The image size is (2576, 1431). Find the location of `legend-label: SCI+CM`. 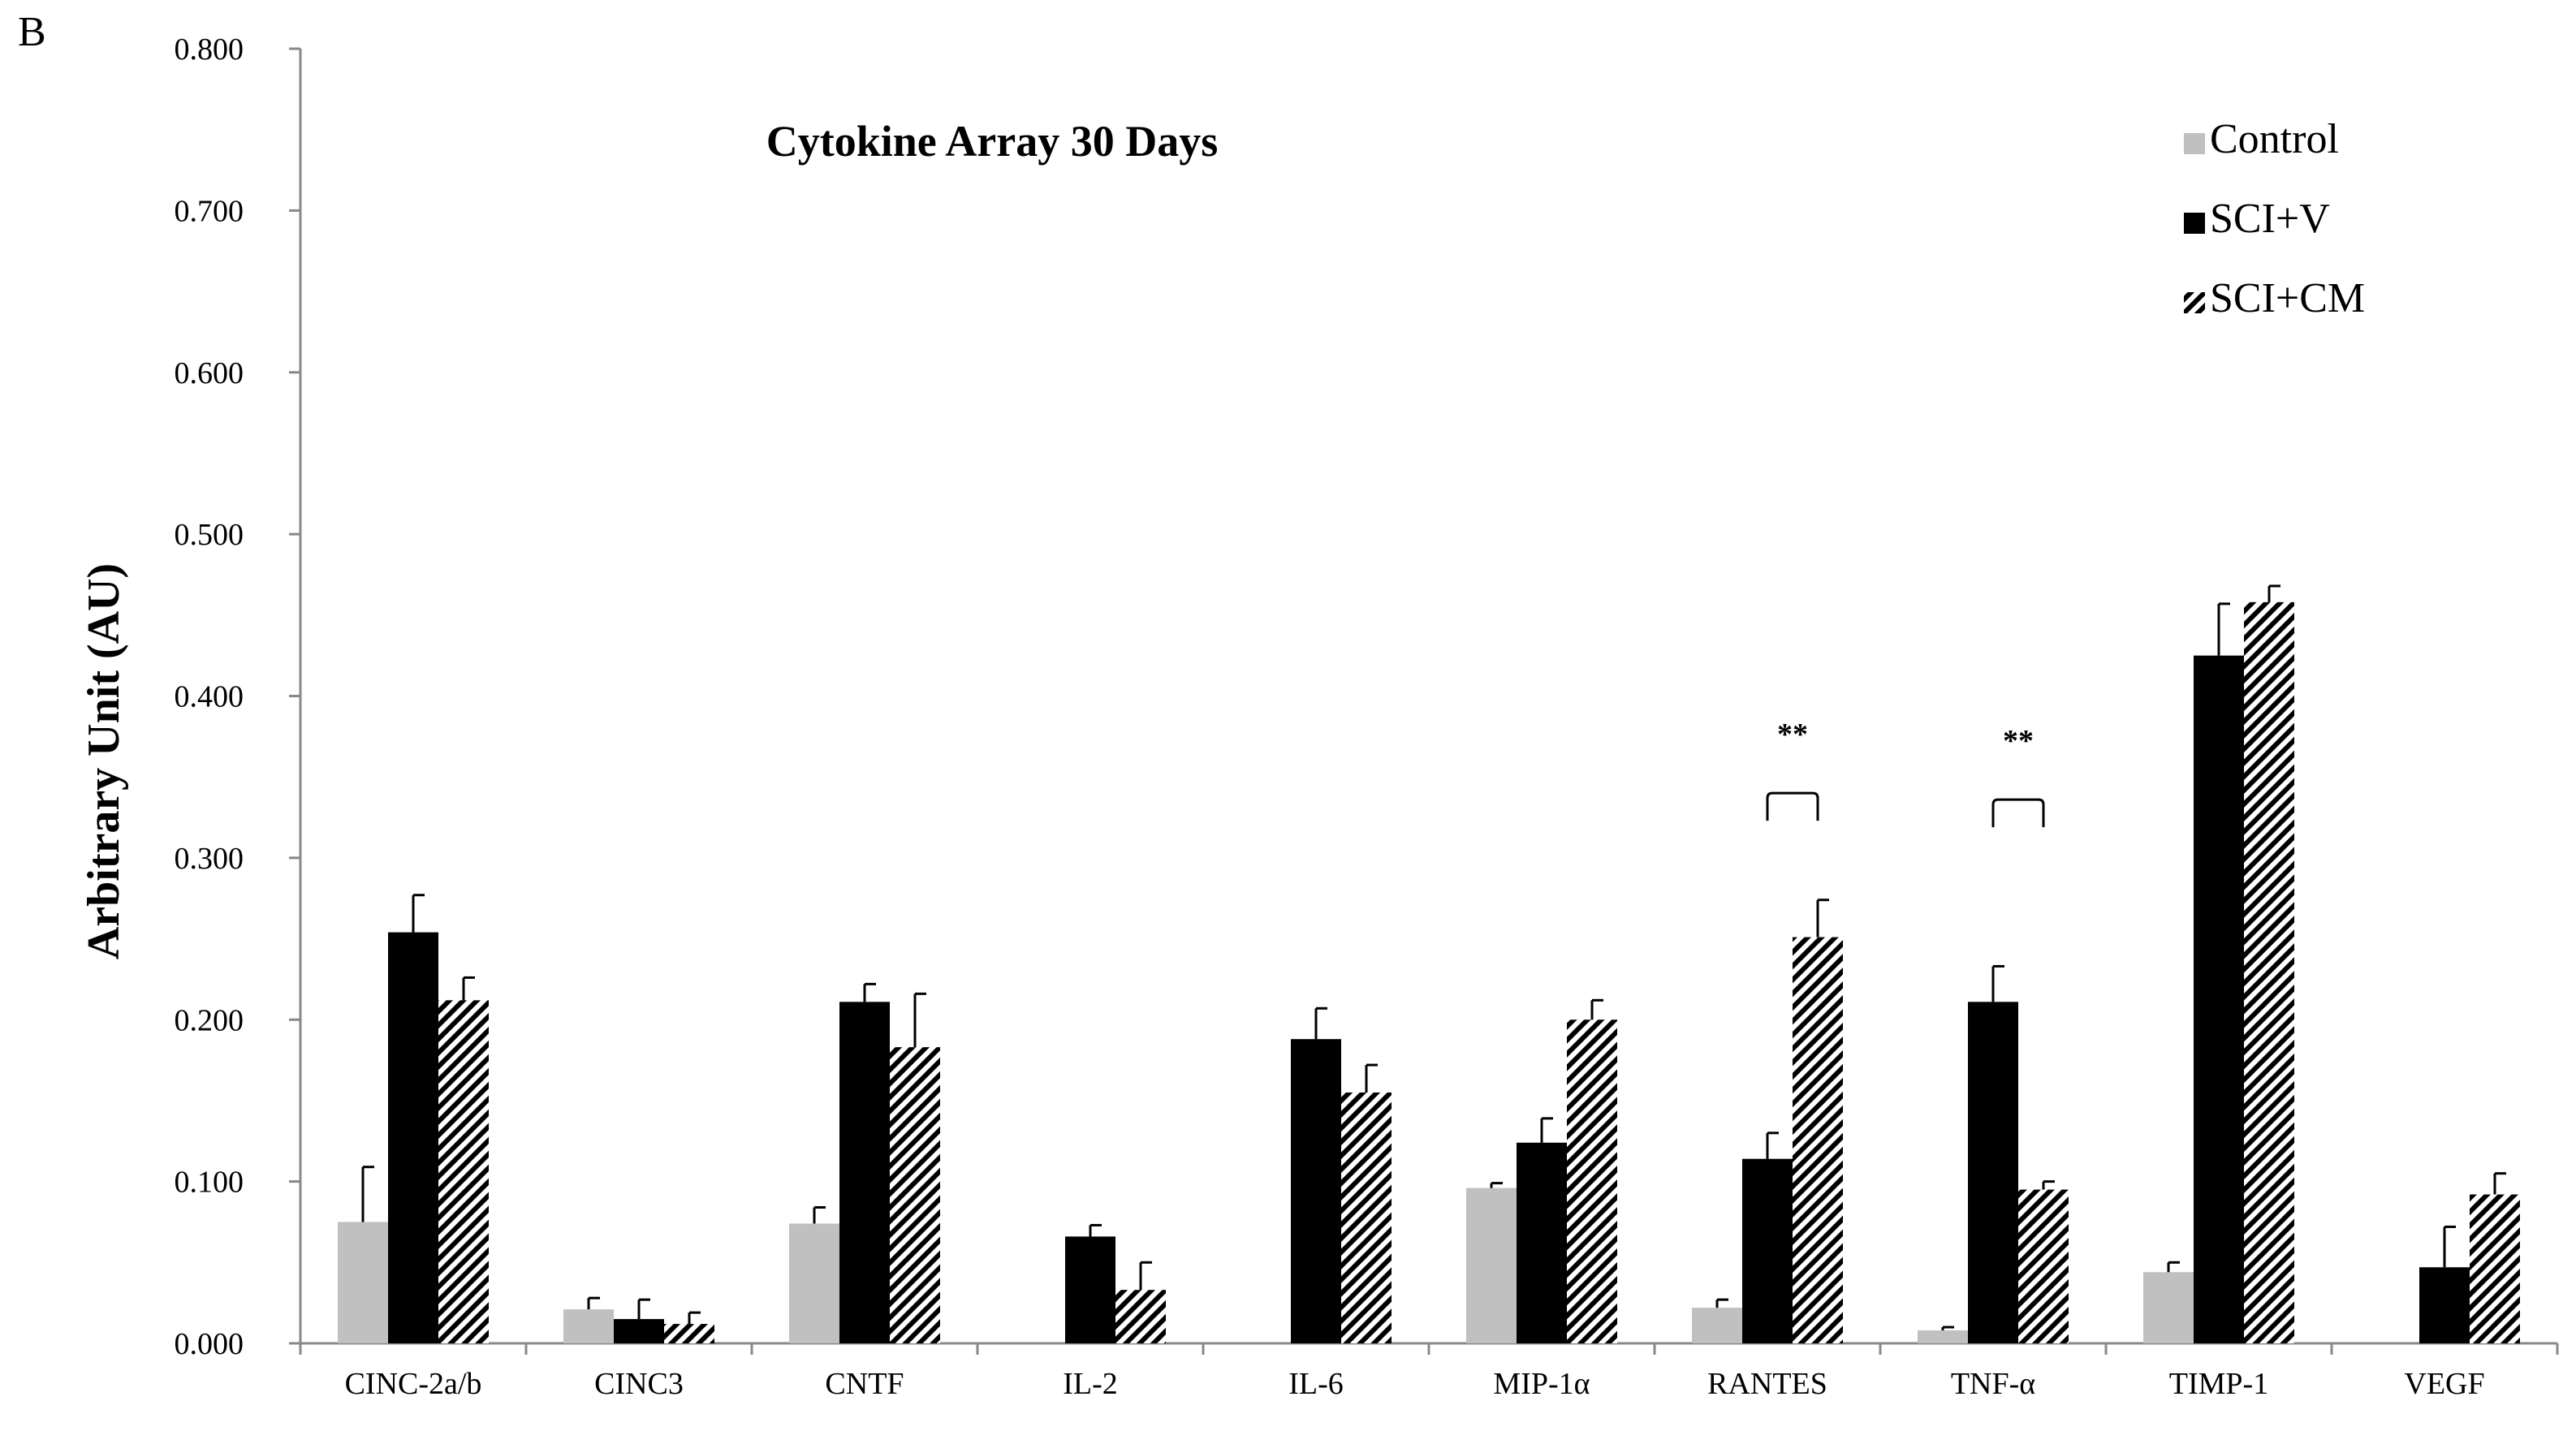

legend-label: SCI+CM is located at coordinates (2287, 298).